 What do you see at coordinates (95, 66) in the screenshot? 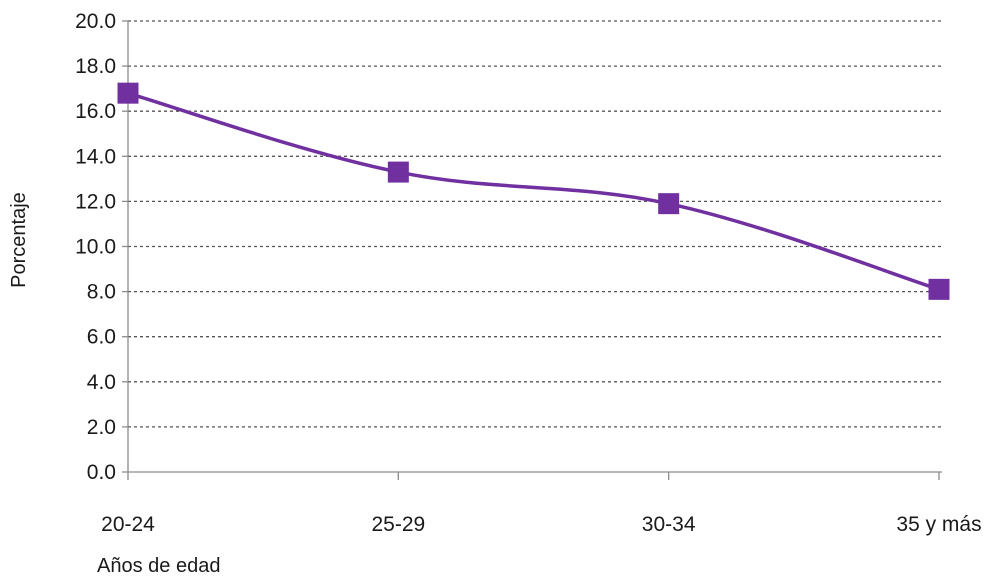
I see `y-tick-label: 18.0` at bounding box center [95, 66].